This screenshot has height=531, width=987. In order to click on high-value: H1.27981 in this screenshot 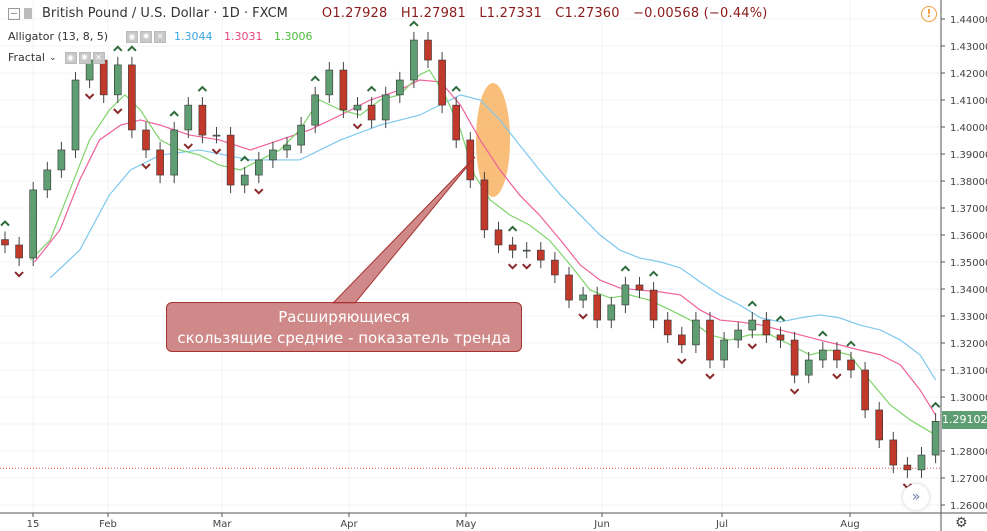, I will do `click(433, 13)`.